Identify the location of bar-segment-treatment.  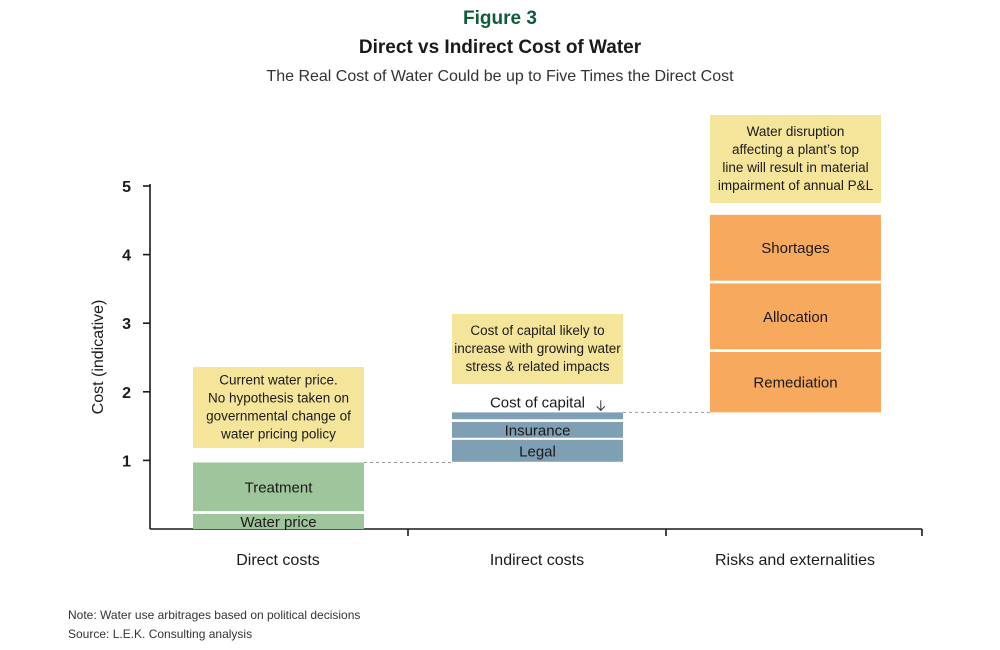
(278, 487).